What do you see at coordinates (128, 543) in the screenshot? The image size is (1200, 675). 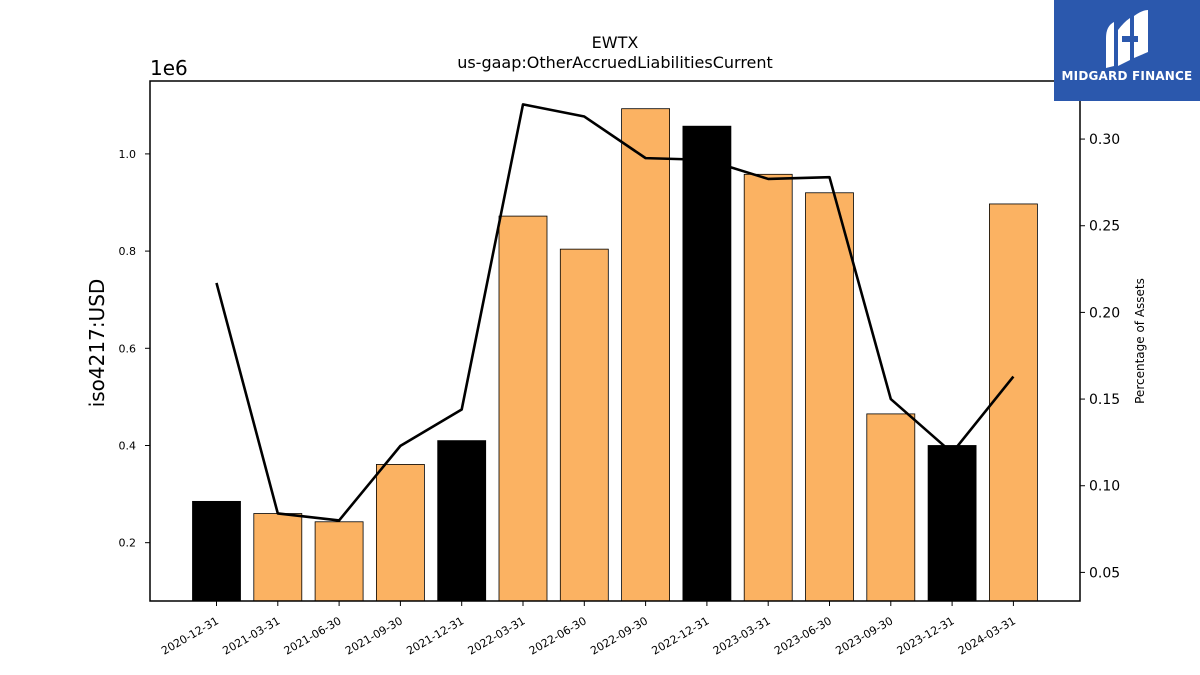 I see `y-tick-label: 0.2` at bounding box center [128, 543].